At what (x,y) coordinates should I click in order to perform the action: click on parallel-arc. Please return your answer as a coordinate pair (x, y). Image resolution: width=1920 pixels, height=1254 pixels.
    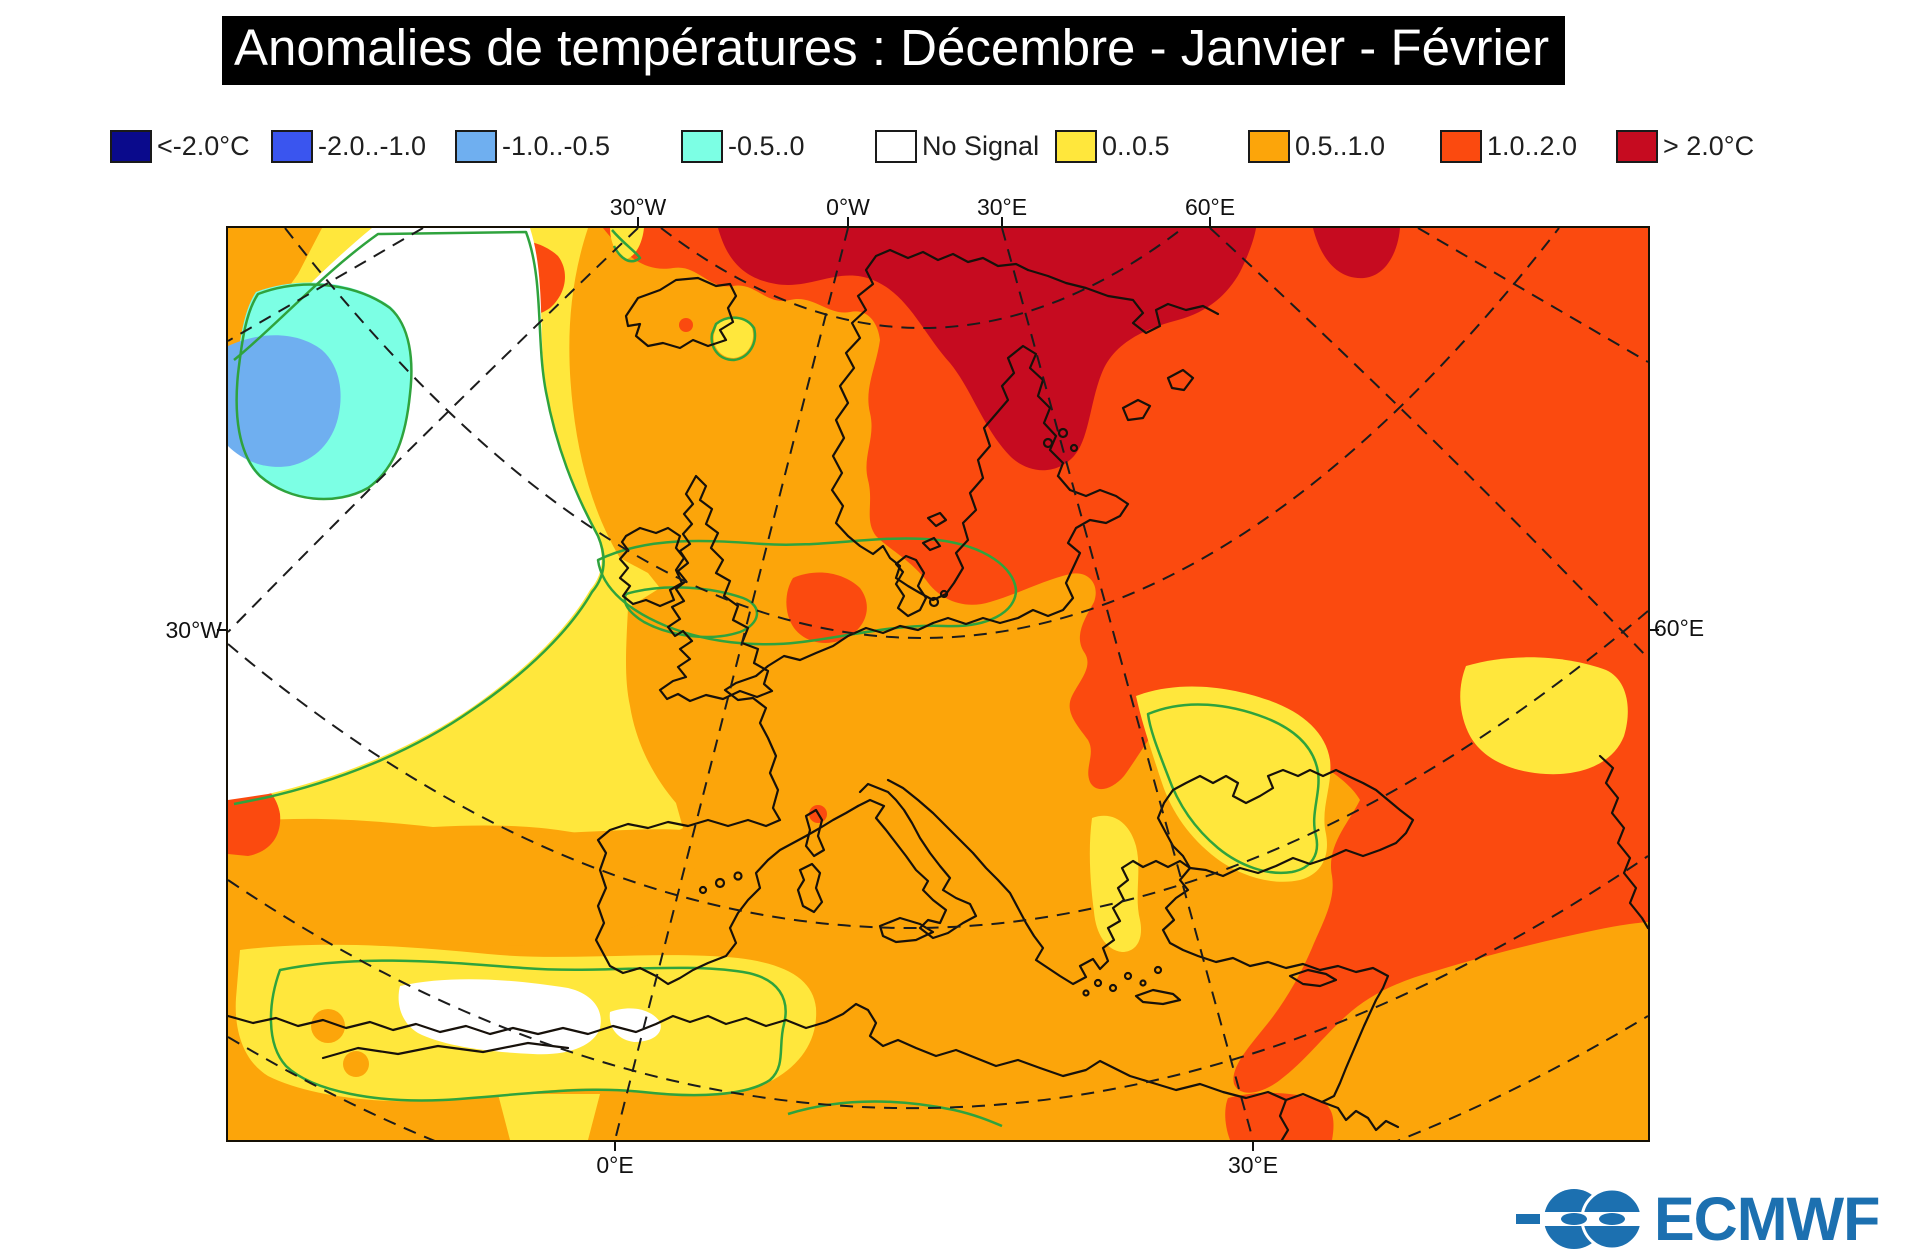
    Looking at the image, I should click on (938, 1077).